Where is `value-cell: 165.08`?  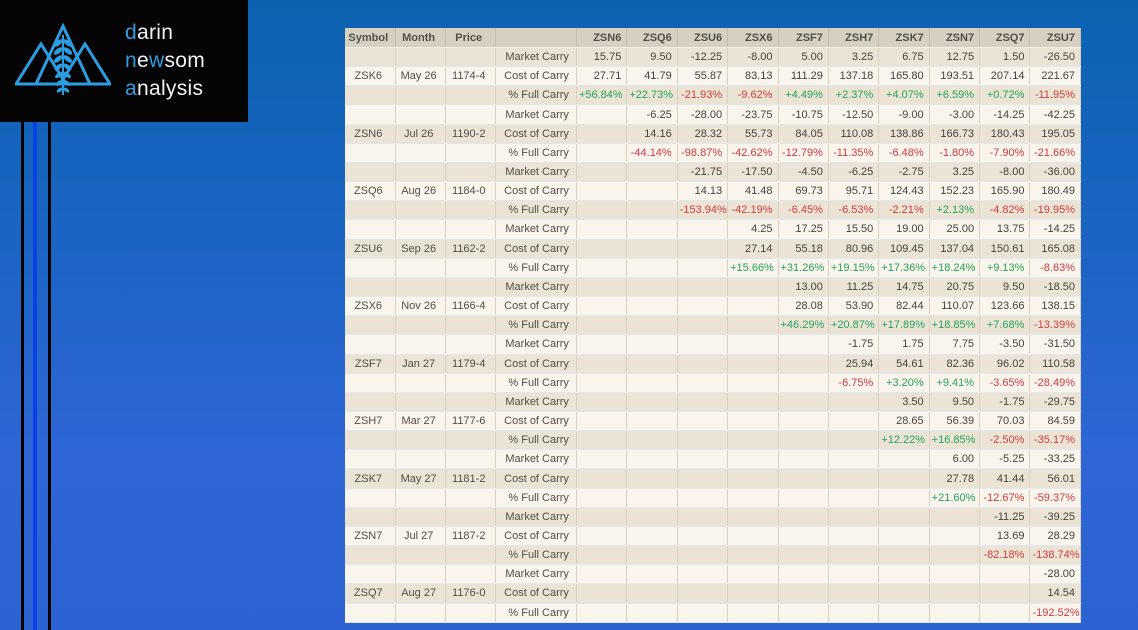 value-cell: 165.08 is located at coordinates (1055, 249).